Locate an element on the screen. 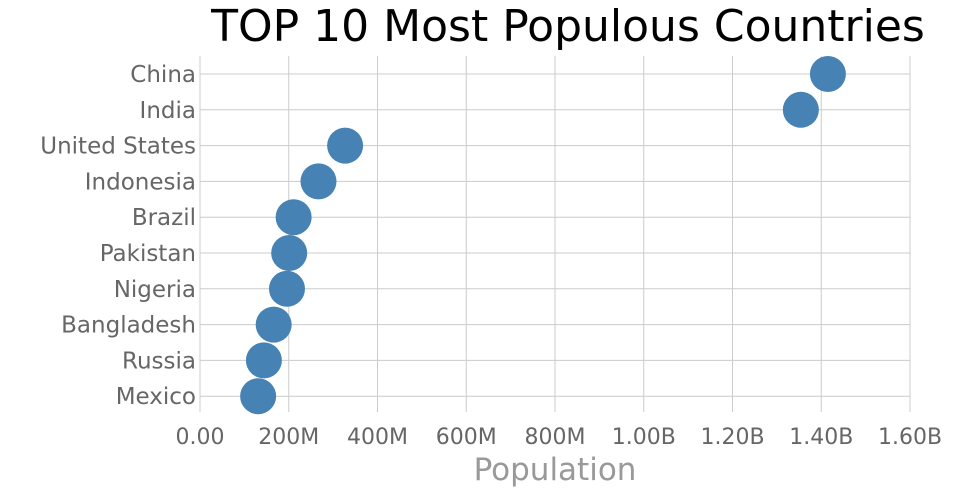  y-tick-label: Bangladesh is located at coordinates (128, 326).